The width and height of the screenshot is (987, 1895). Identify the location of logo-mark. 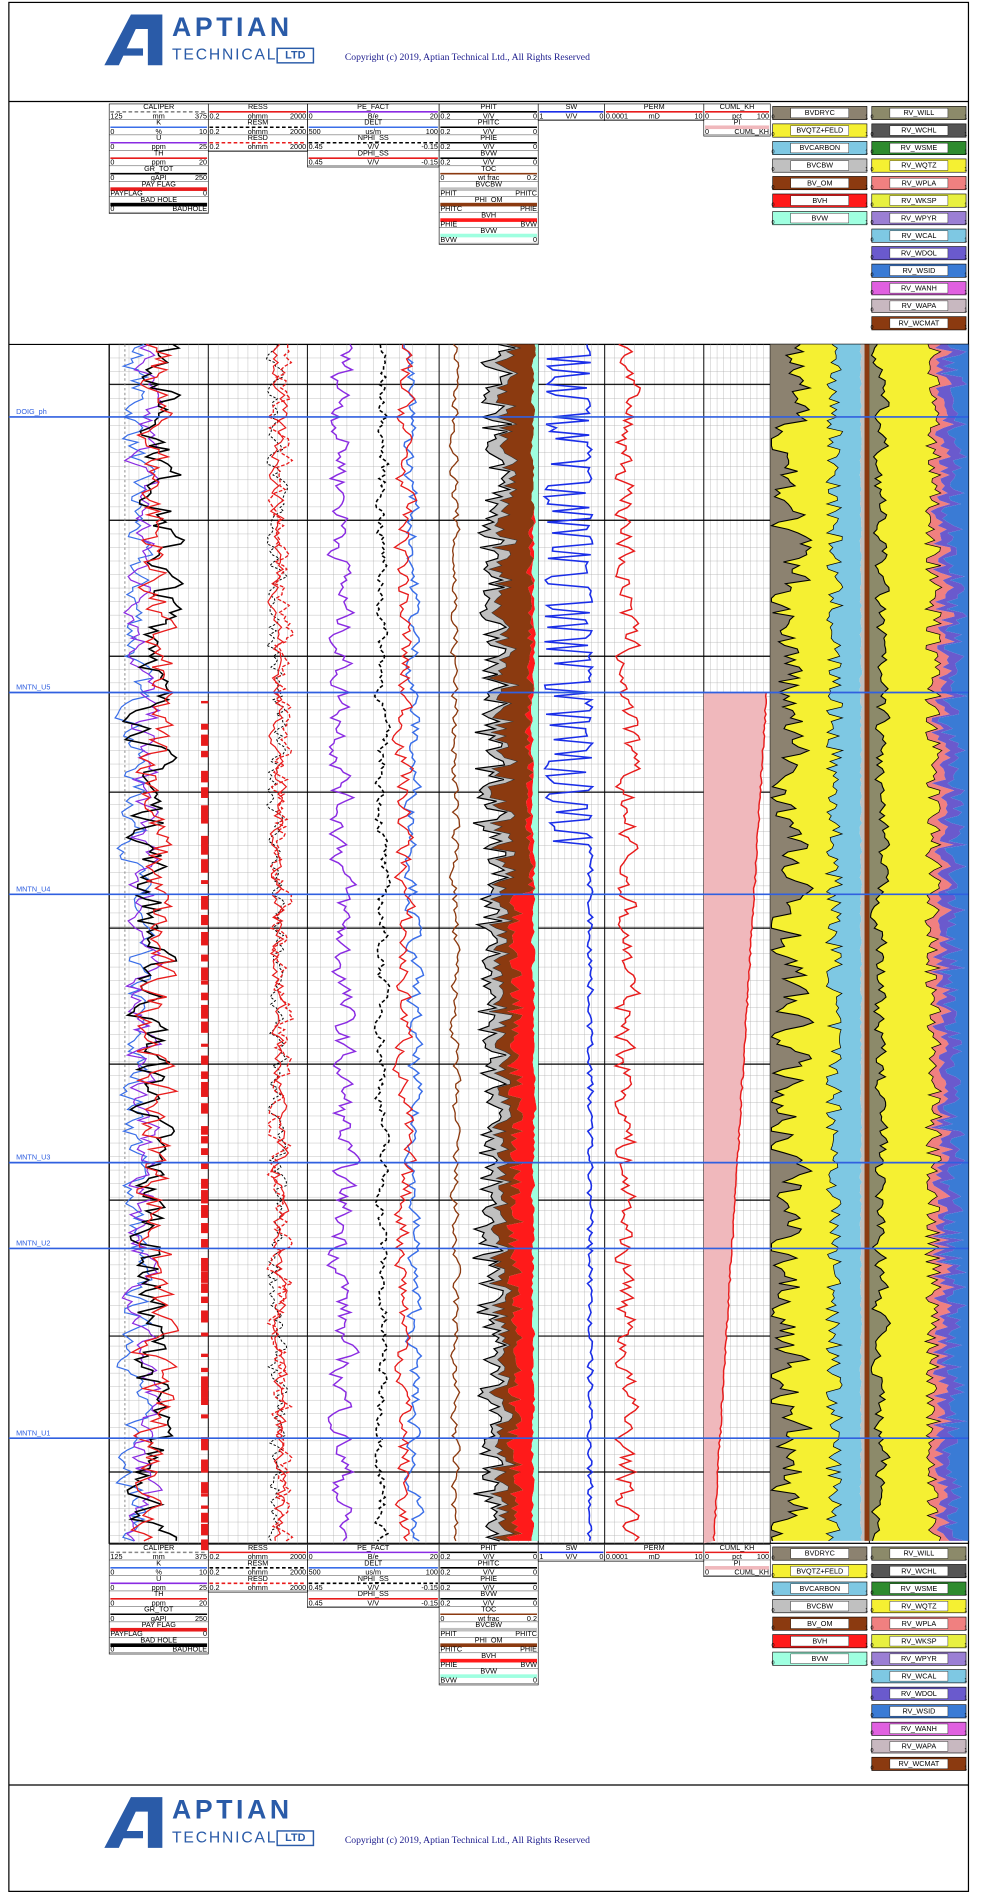
(133, 40).